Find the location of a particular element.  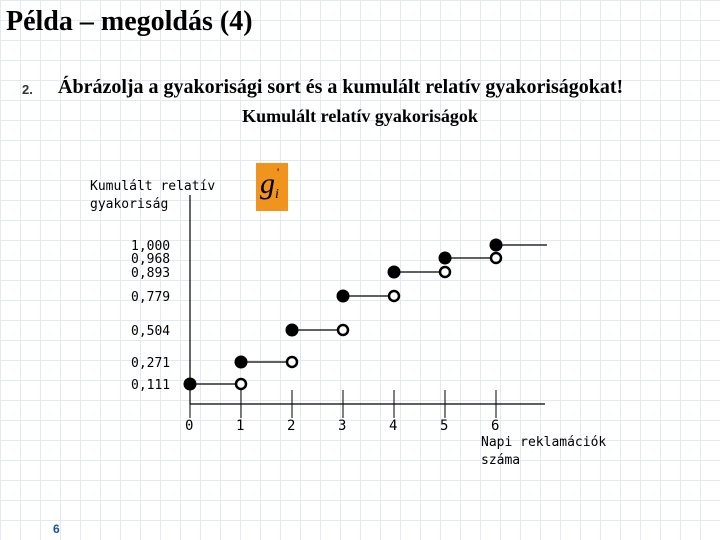

page-number: 6 is located at coordinates (56, 529).